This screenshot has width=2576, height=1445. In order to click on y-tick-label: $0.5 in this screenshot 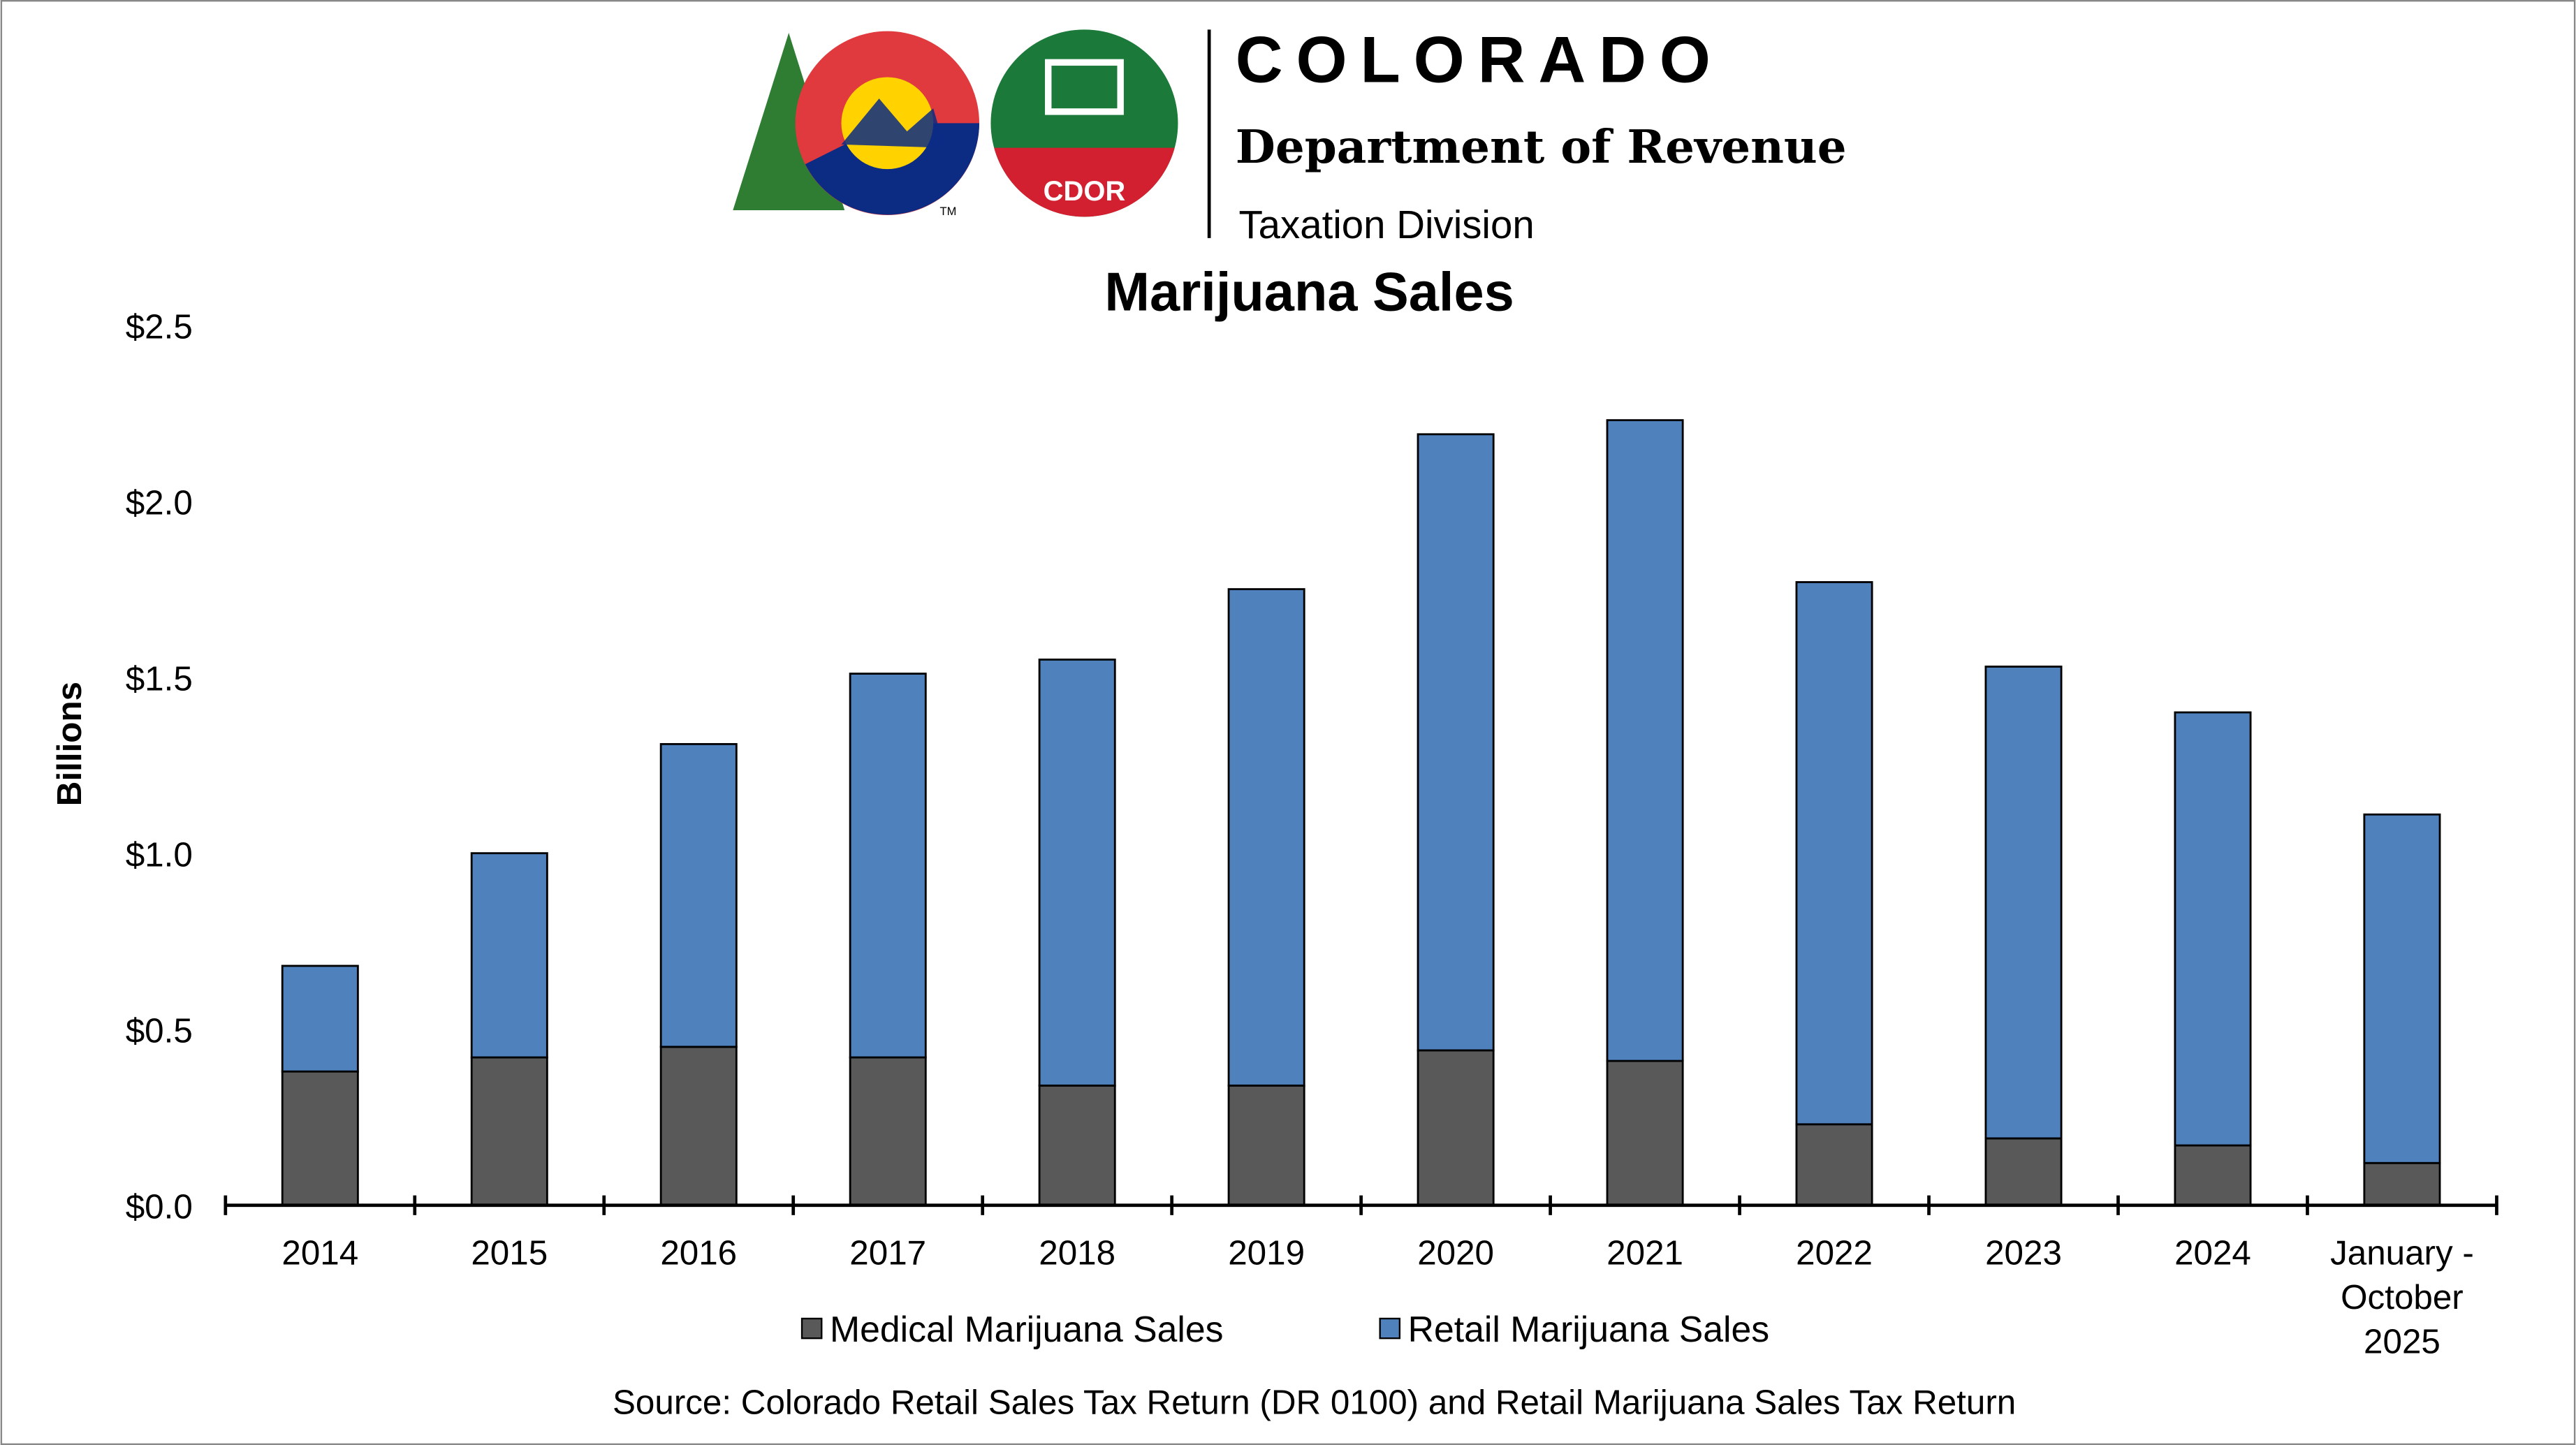, I will do `click(159, 1031)`.